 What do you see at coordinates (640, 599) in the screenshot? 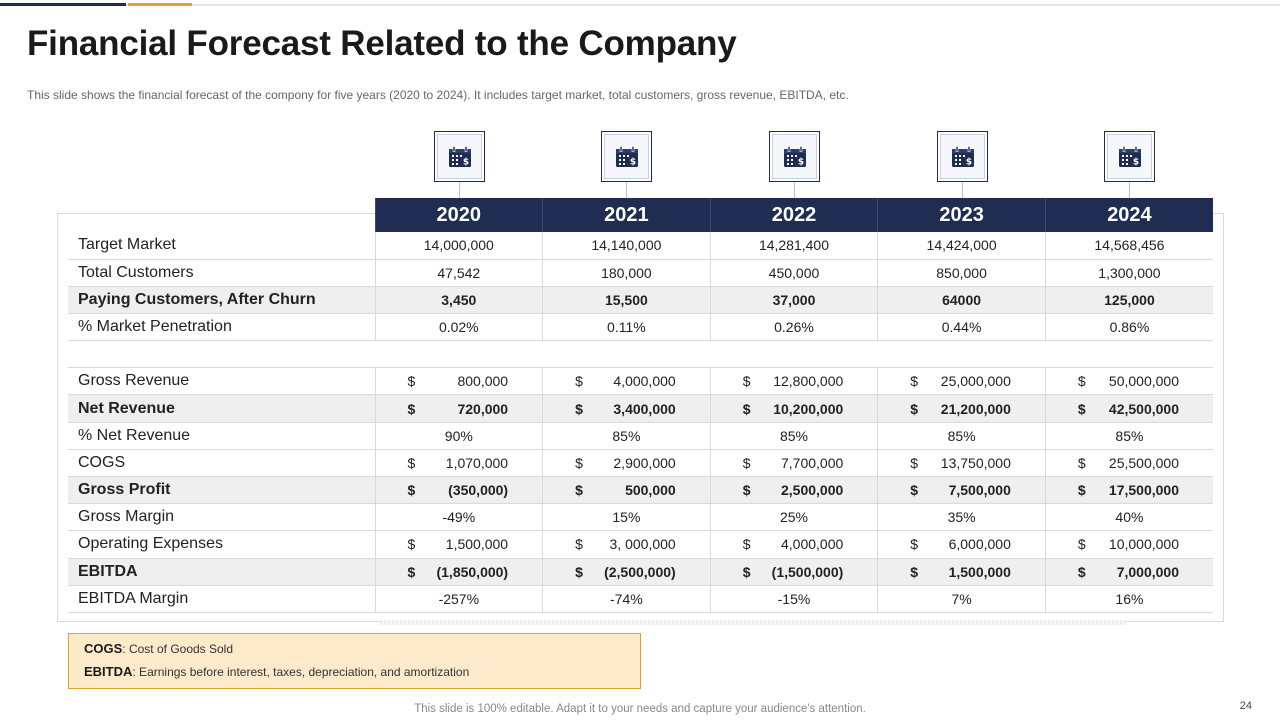
I see `table-row: EBITDA Margin -257% -74% -15% 7% 16%` at bounding box center [640, 599].